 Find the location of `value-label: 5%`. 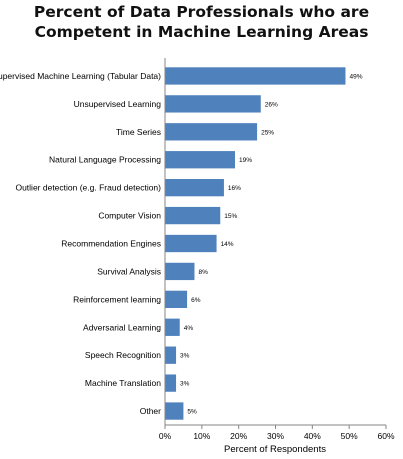

value-label: 5% is located at coordinates (192, 412).